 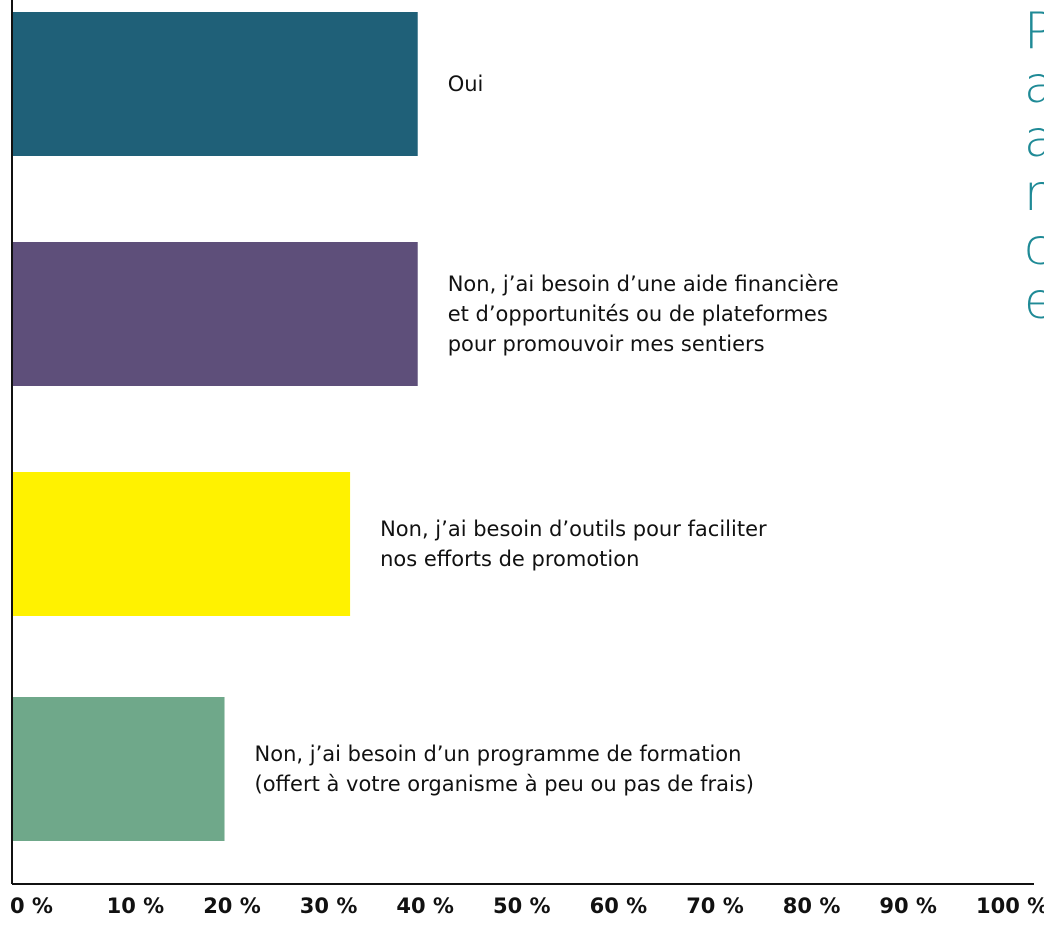 What do you see at coordinates (425, 906) in the screenshot?
I see `x-tick-label: 40 %` at bounding box center [425, 906].